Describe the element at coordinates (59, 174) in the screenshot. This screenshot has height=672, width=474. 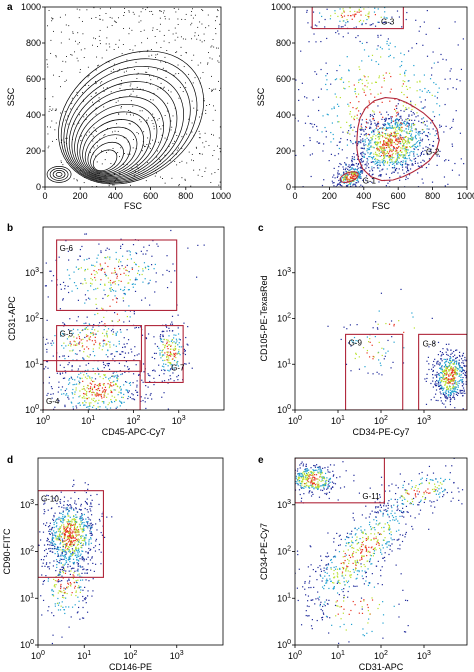
I see `contour-line` at that location.